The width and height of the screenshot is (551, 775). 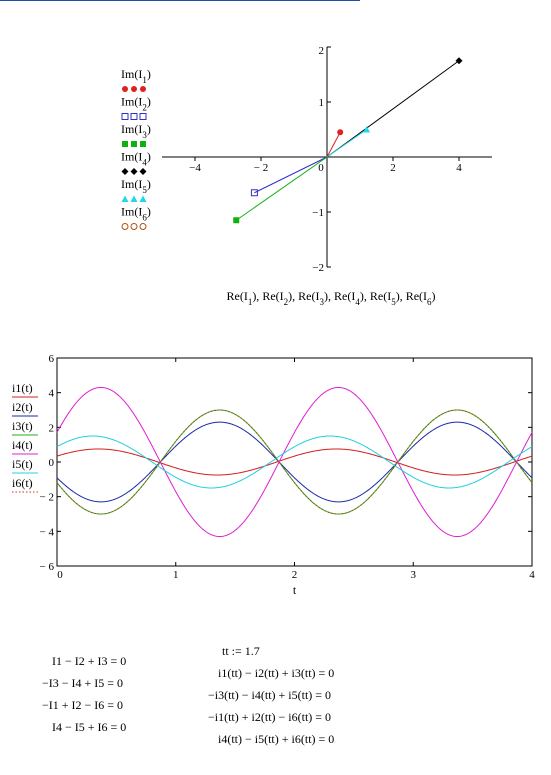 I want to click on legend-label: i5(t), so click(x=22, y=464).